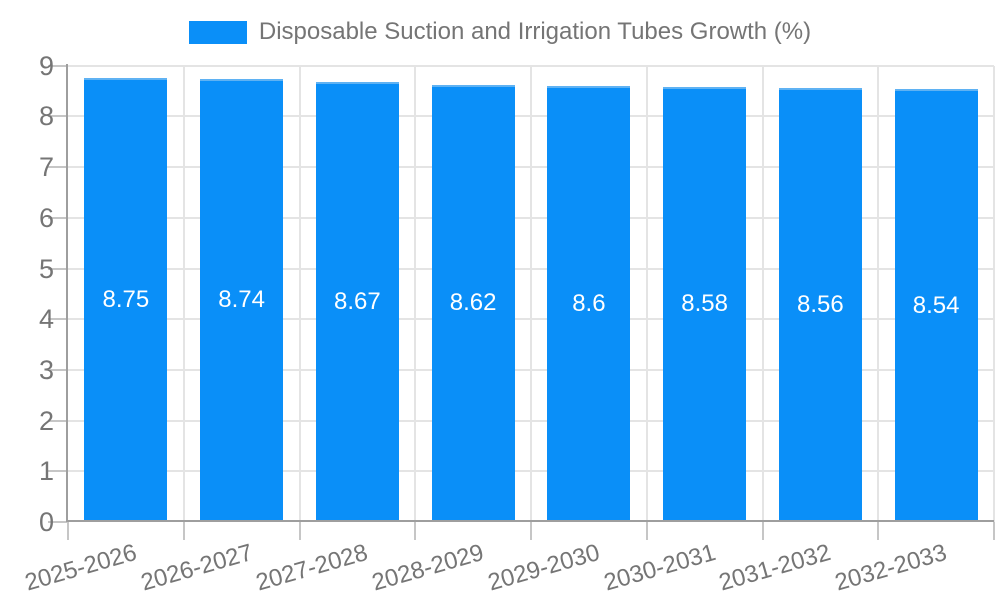  I want to click on y-axis-label: 6, so click(46, 217).